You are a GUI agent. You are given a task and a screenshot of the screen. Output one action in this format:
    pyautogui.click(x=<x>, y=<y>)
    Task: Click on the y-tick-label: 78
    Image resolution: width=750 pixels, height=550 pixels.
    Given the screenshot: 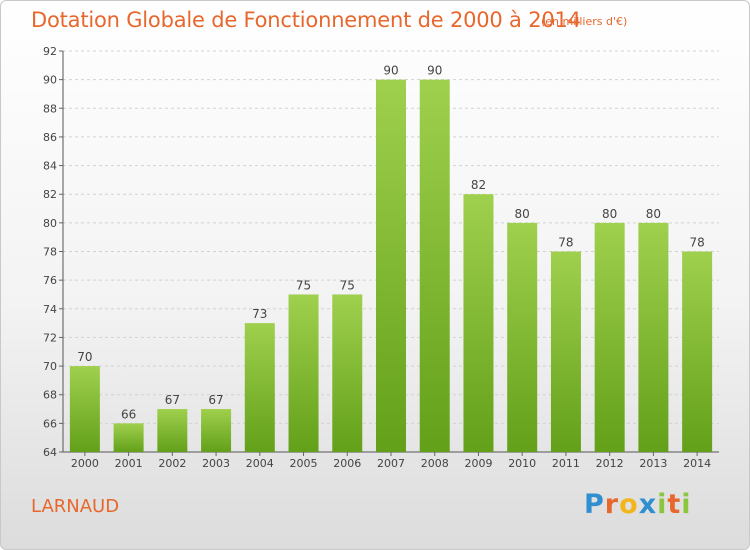 What is the action you would take?
    pyautogui.click(x=50, y=252)
    